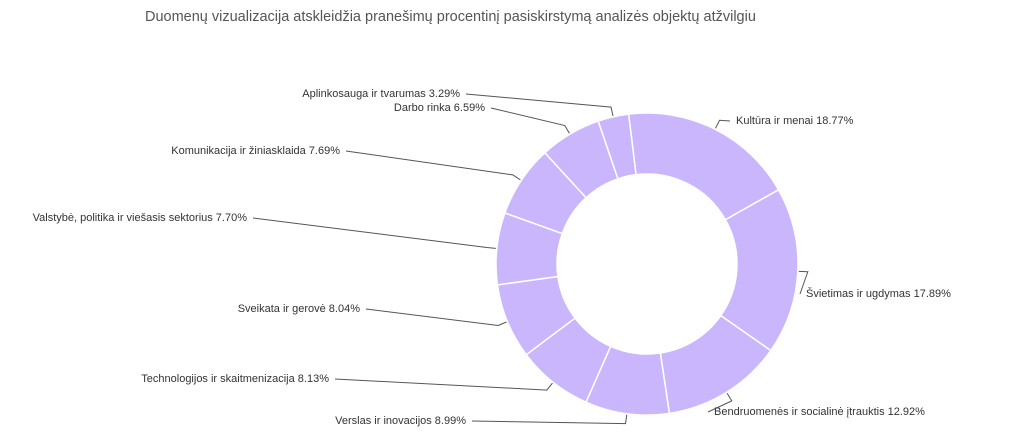  I want to click on slice-label: Kultūra ir menai 18.77%, so click(795, 121).